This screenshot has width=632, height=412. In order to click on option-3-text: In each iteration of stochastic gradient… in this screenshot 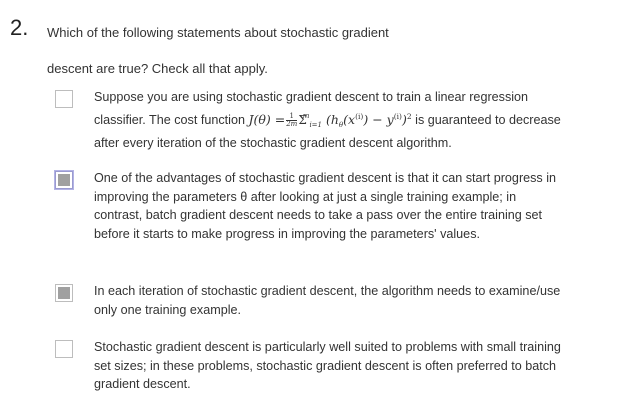, I will do `click(327, 300)`.